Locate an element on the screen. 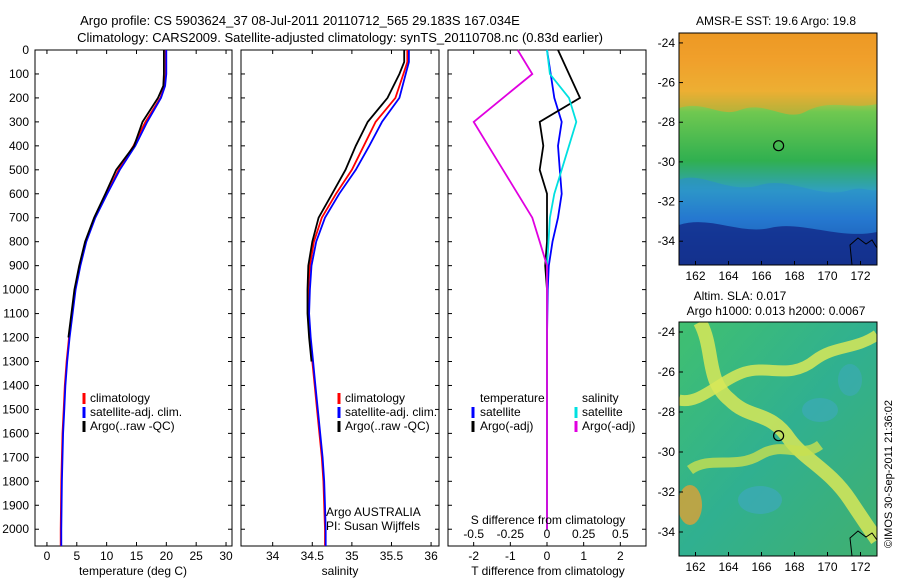 The height and width of the screenshot is (580, 900). sst-field is located at coordinates (778, 149).